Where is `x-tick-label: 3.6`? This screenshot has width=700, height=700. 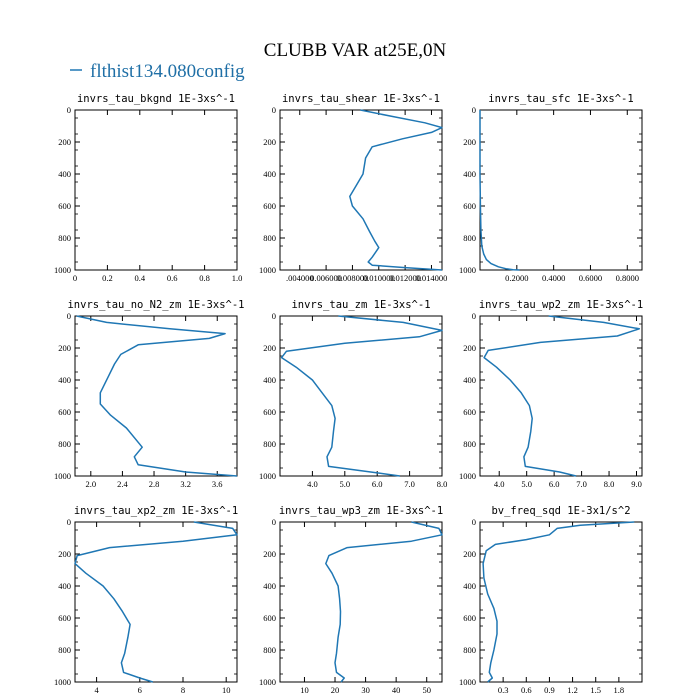 x-tick-label: 3.6 is located at coordinates (217, 484).